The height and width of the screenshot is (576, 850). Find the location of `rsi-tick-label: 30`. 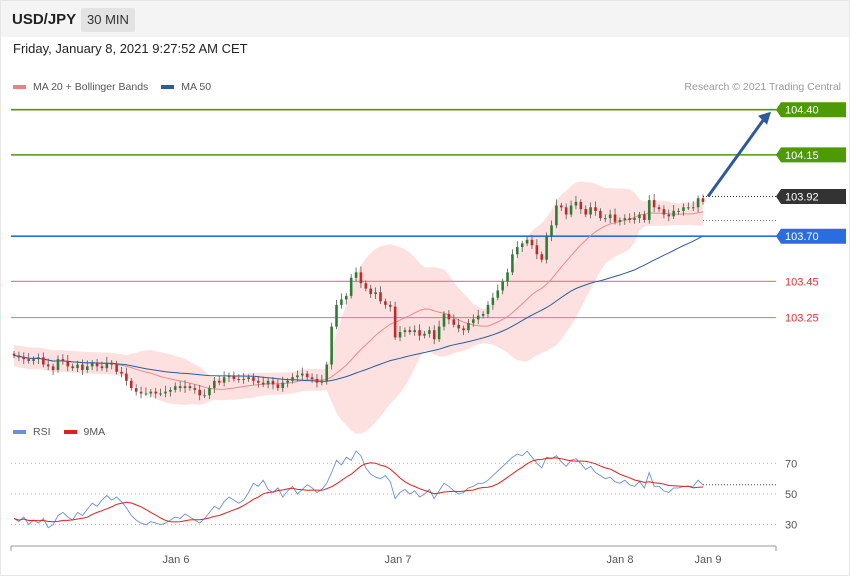

rsi-tick-label: 30 is located at coordinates (791, 526).